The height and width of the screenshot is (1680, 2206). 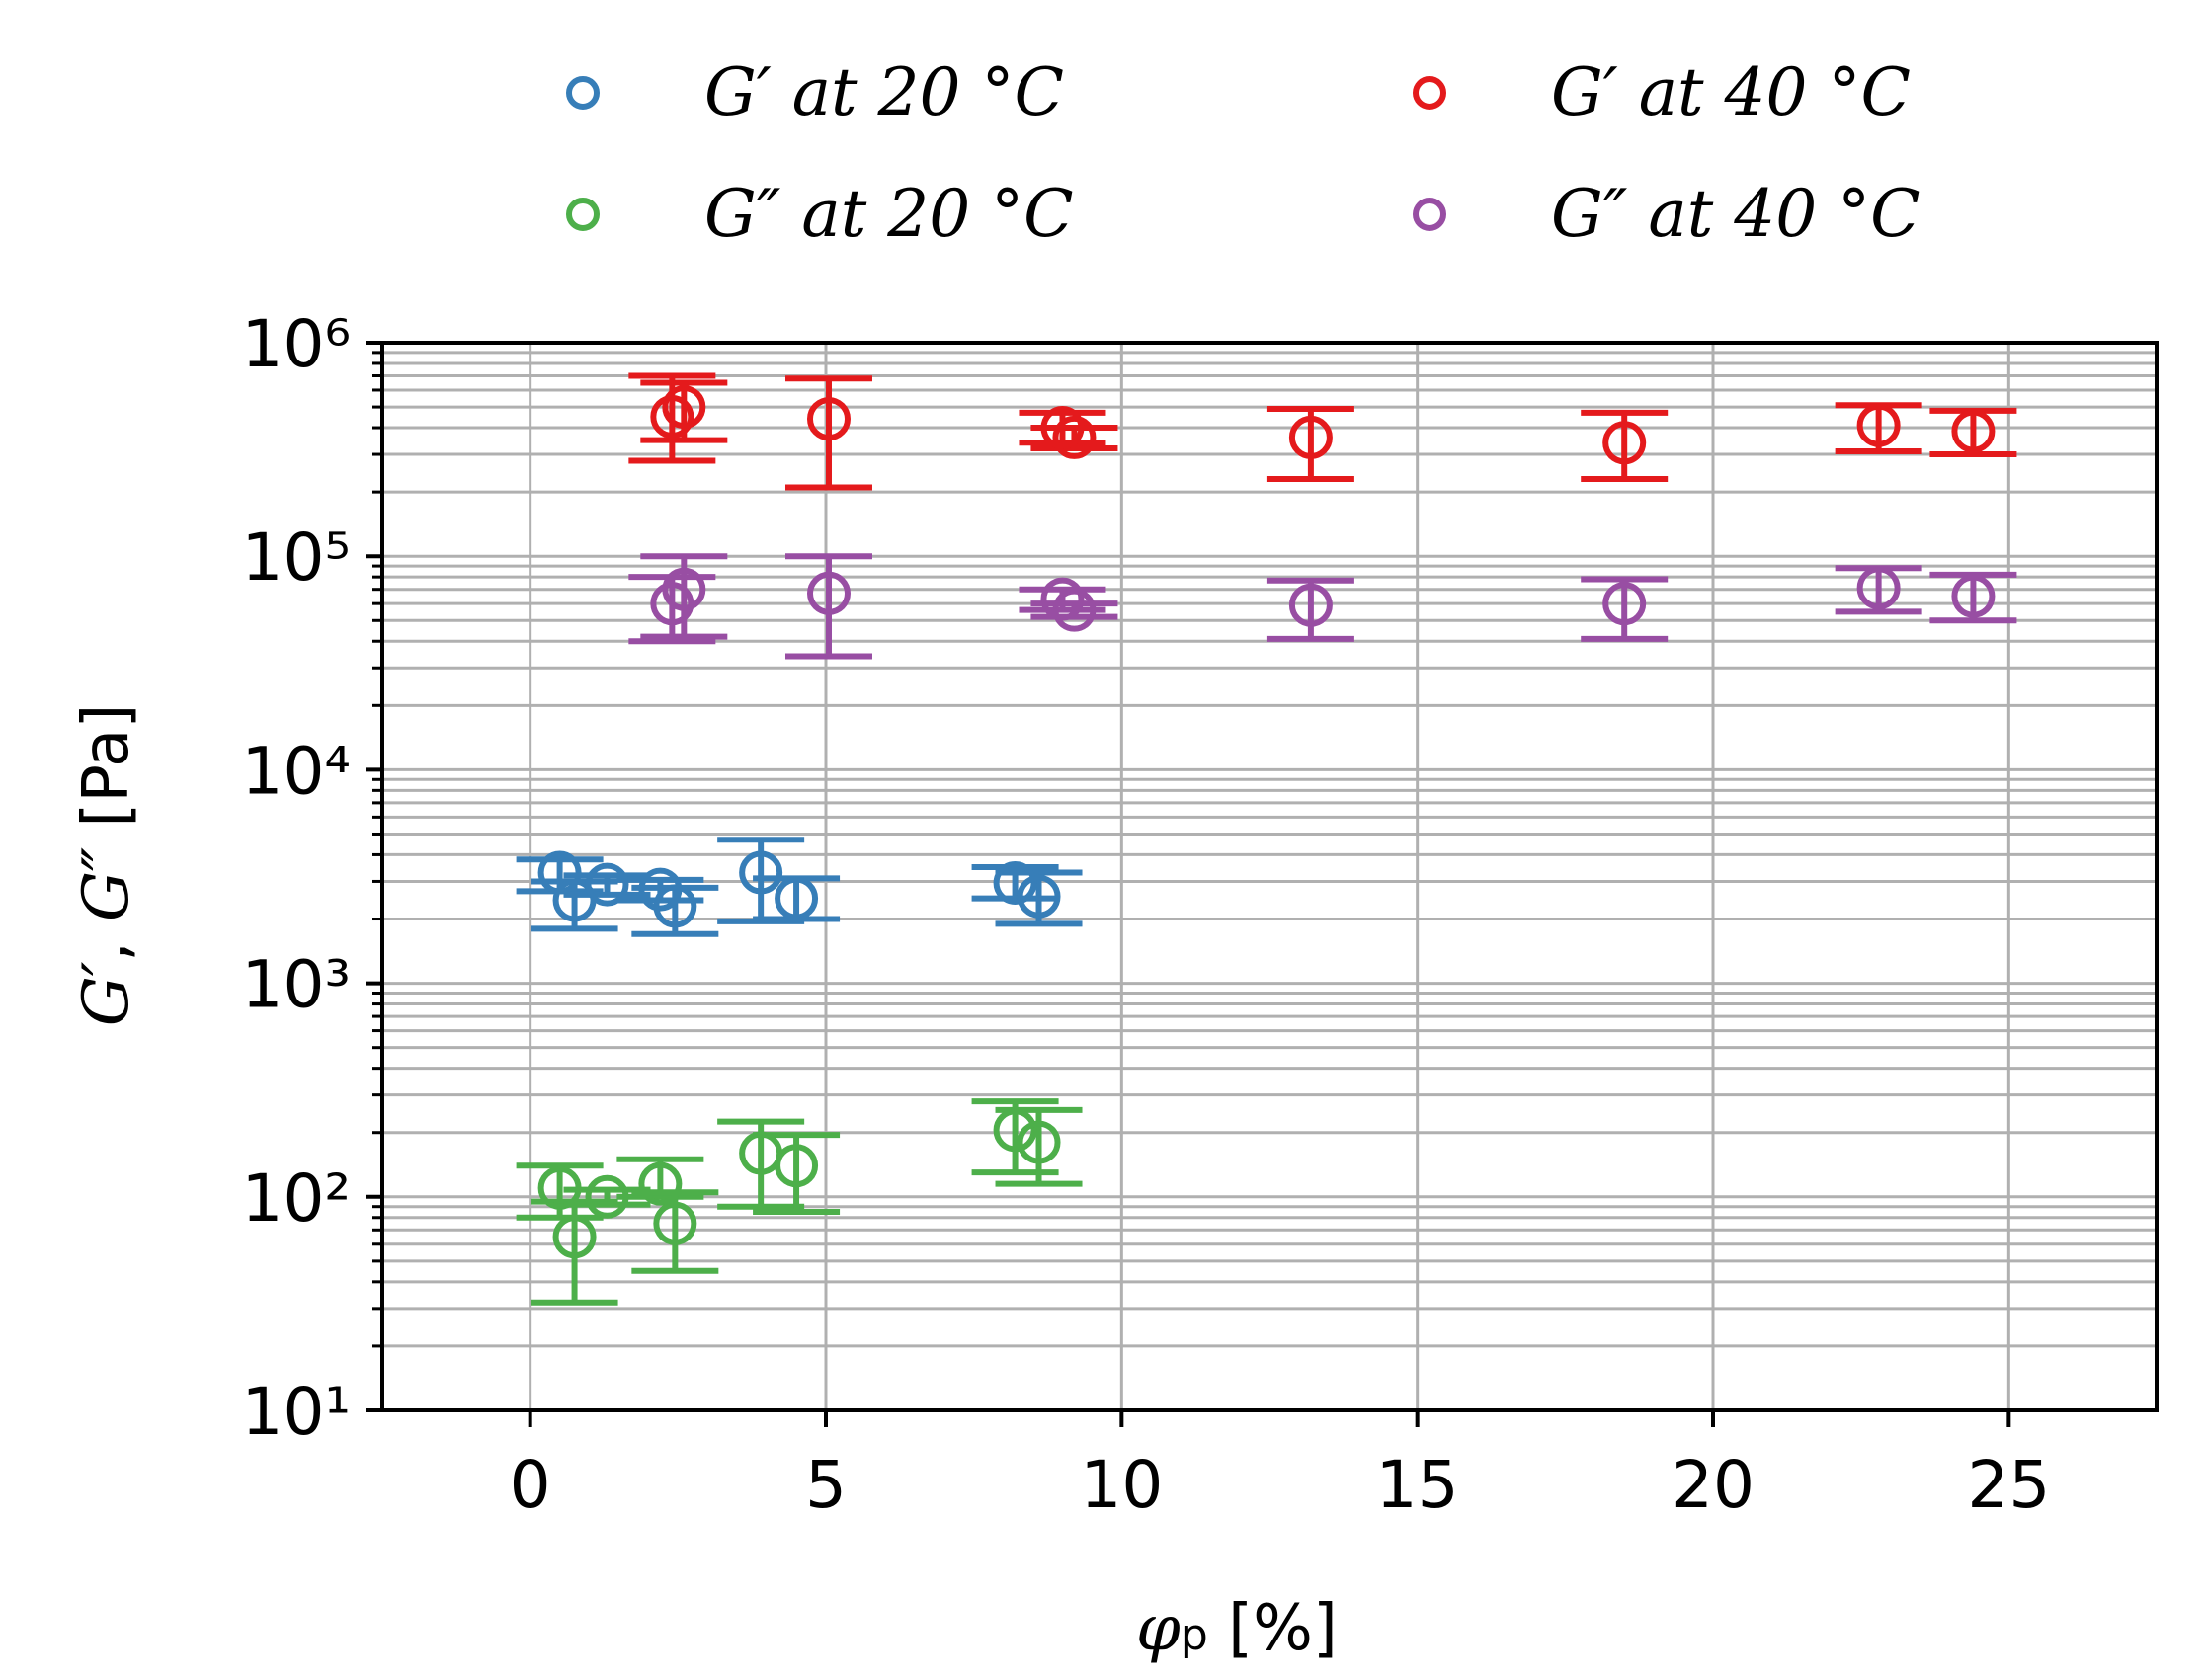 I want to click on y-tick-label: 10⁵, so click(x=296, y=558).